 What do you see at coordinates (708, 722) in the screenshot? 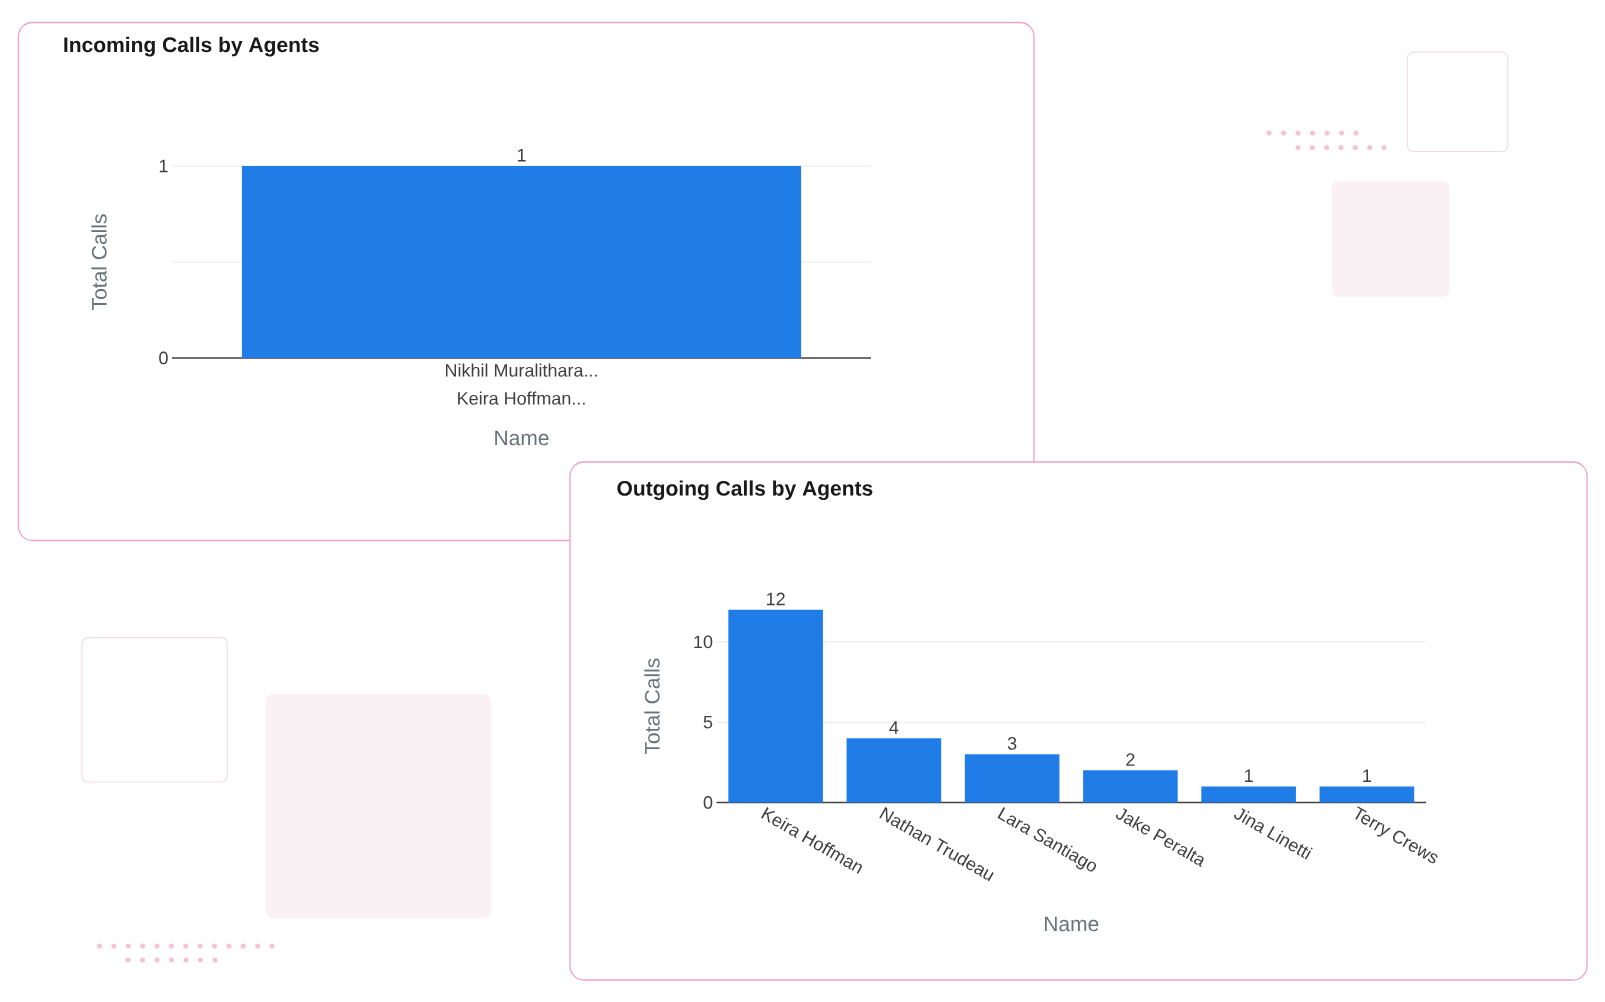
I see `y-tick-label: 5` at bounding box center [708, 722].